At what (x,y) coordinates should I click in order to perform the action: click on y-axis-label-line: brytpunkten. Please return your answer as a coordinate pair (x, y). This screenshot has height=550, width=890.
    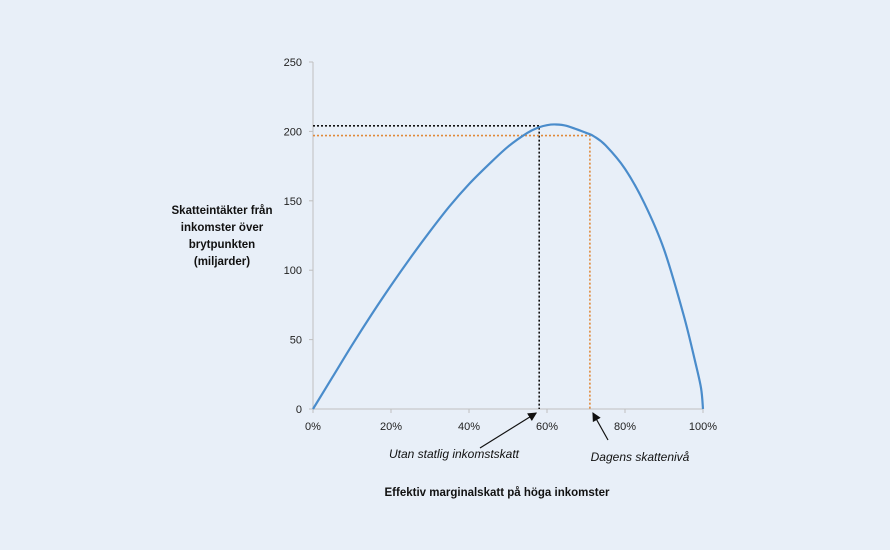
    Looking at the image, I should click on (222, 245).